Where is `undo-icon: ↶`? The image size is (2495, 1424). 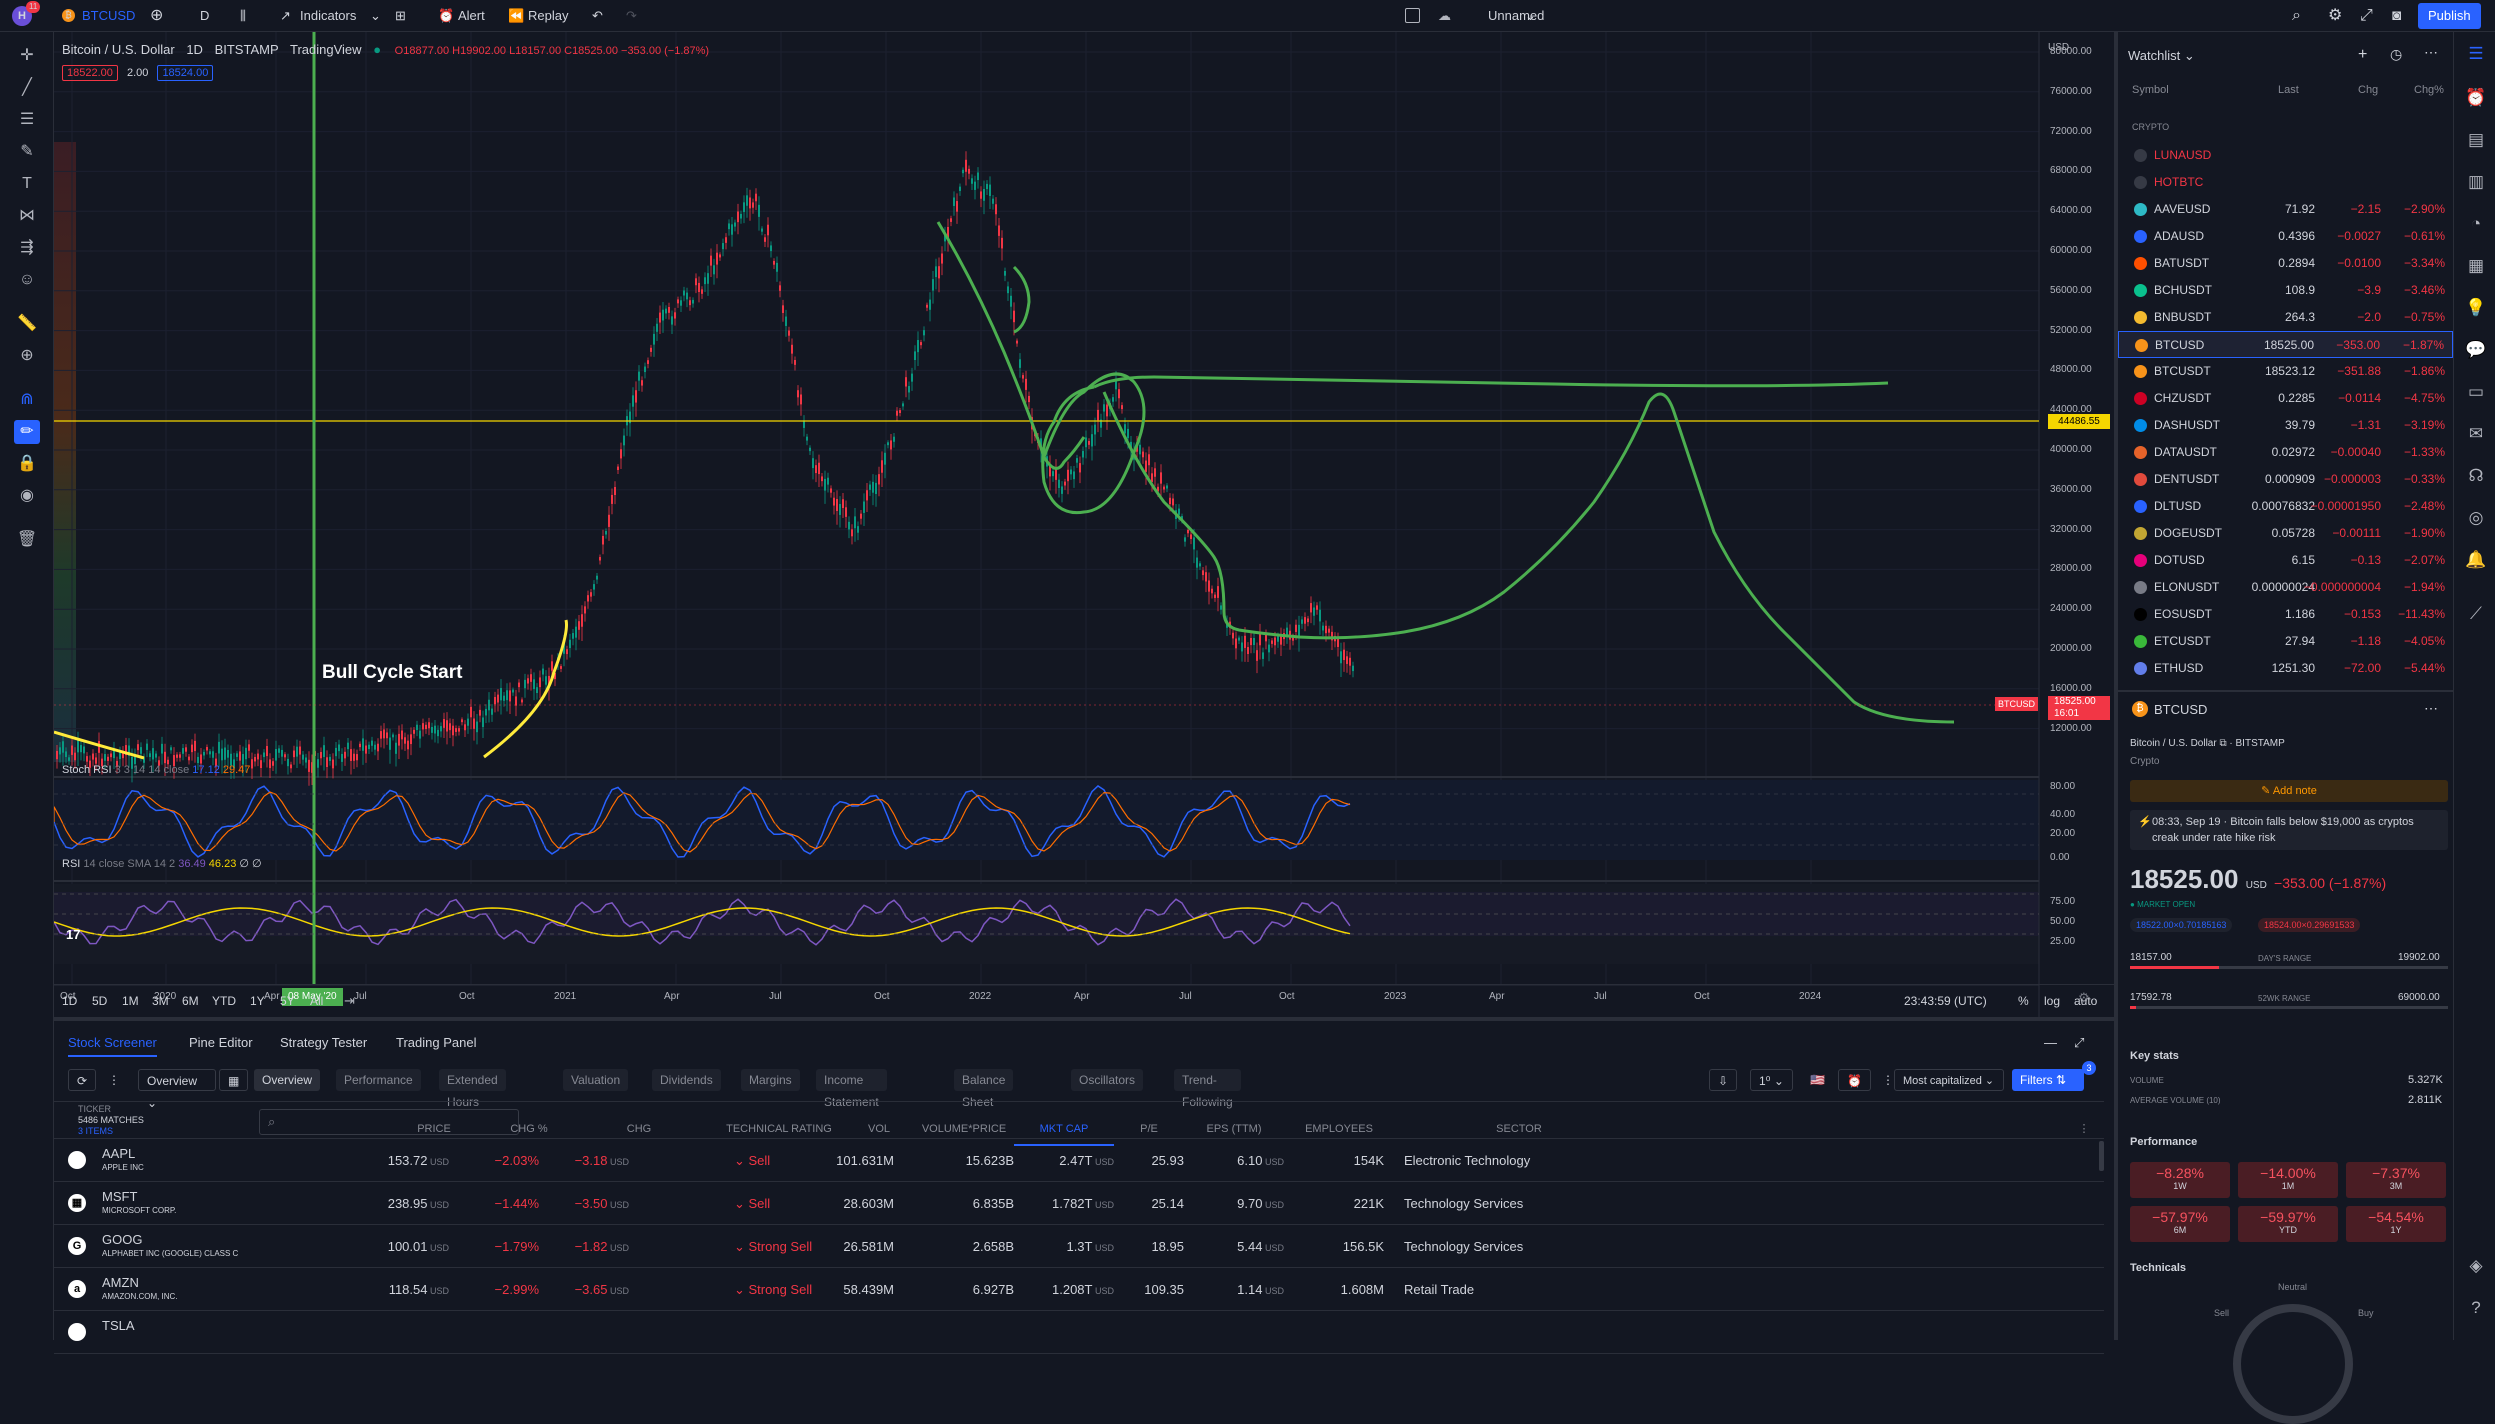
undo-icon: ↶ is located at coordinates (597, 15).